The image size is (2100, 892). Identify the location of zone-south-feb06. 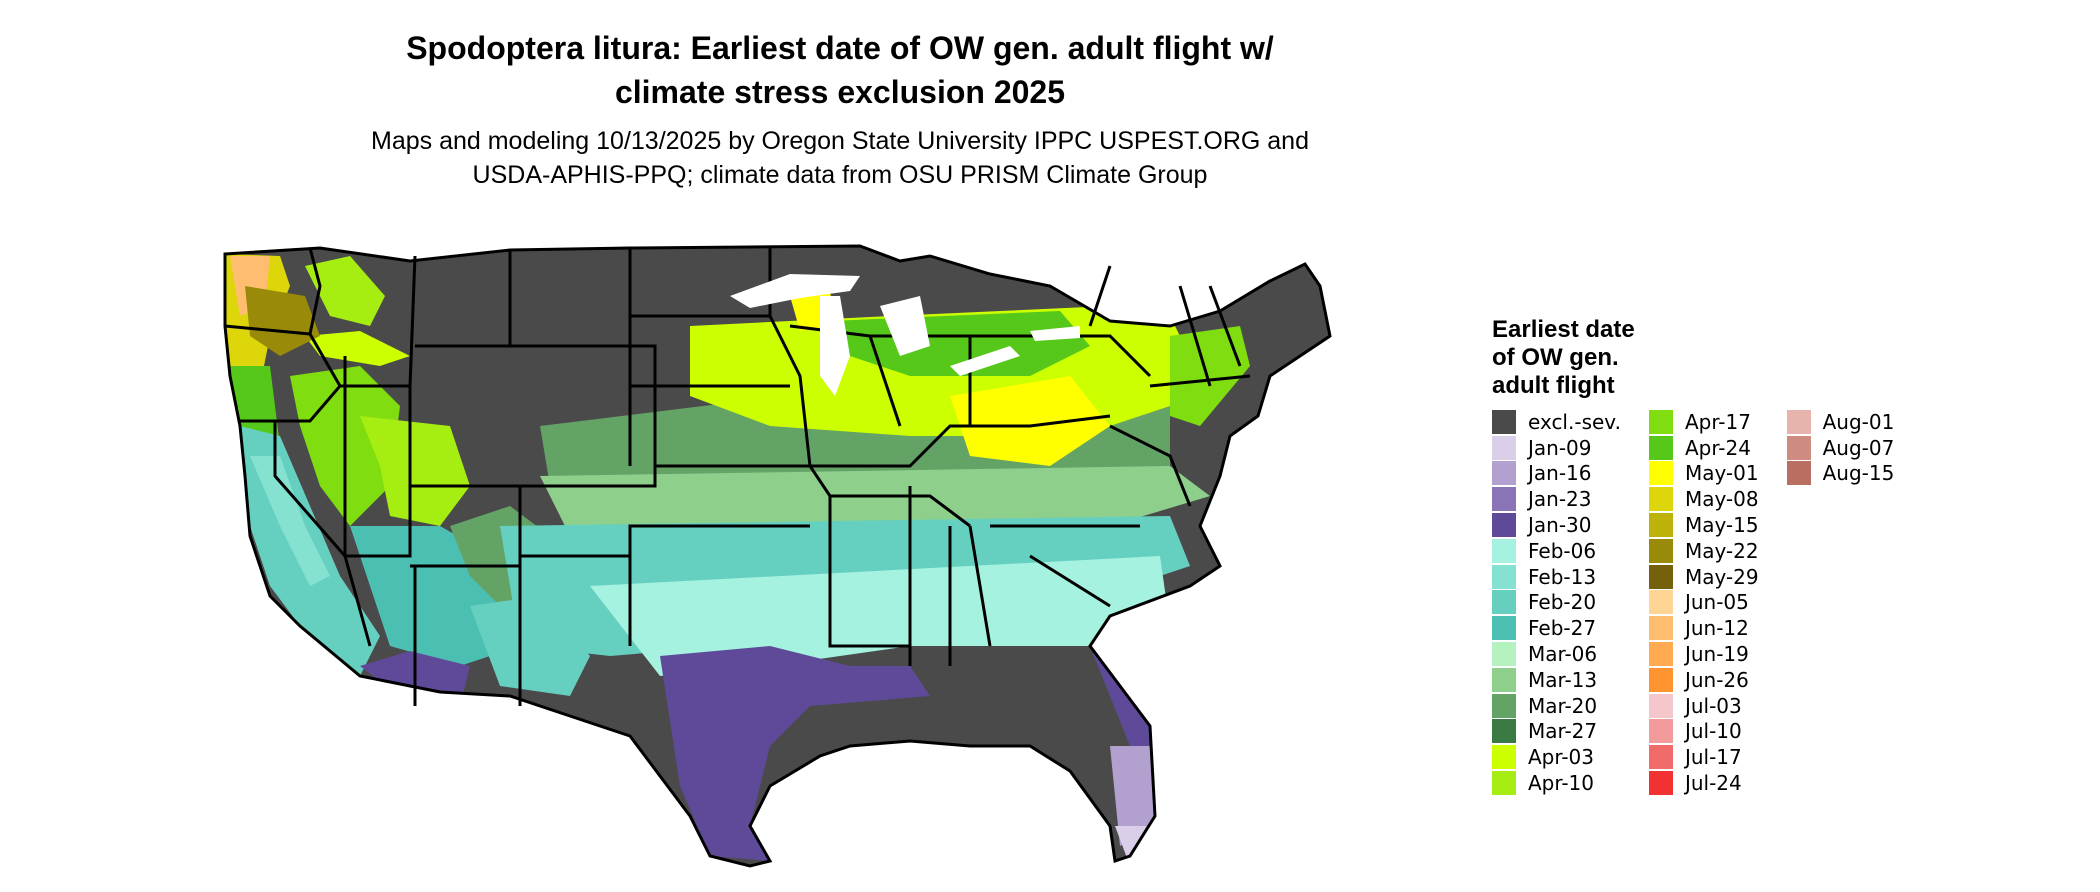
(880, 616).